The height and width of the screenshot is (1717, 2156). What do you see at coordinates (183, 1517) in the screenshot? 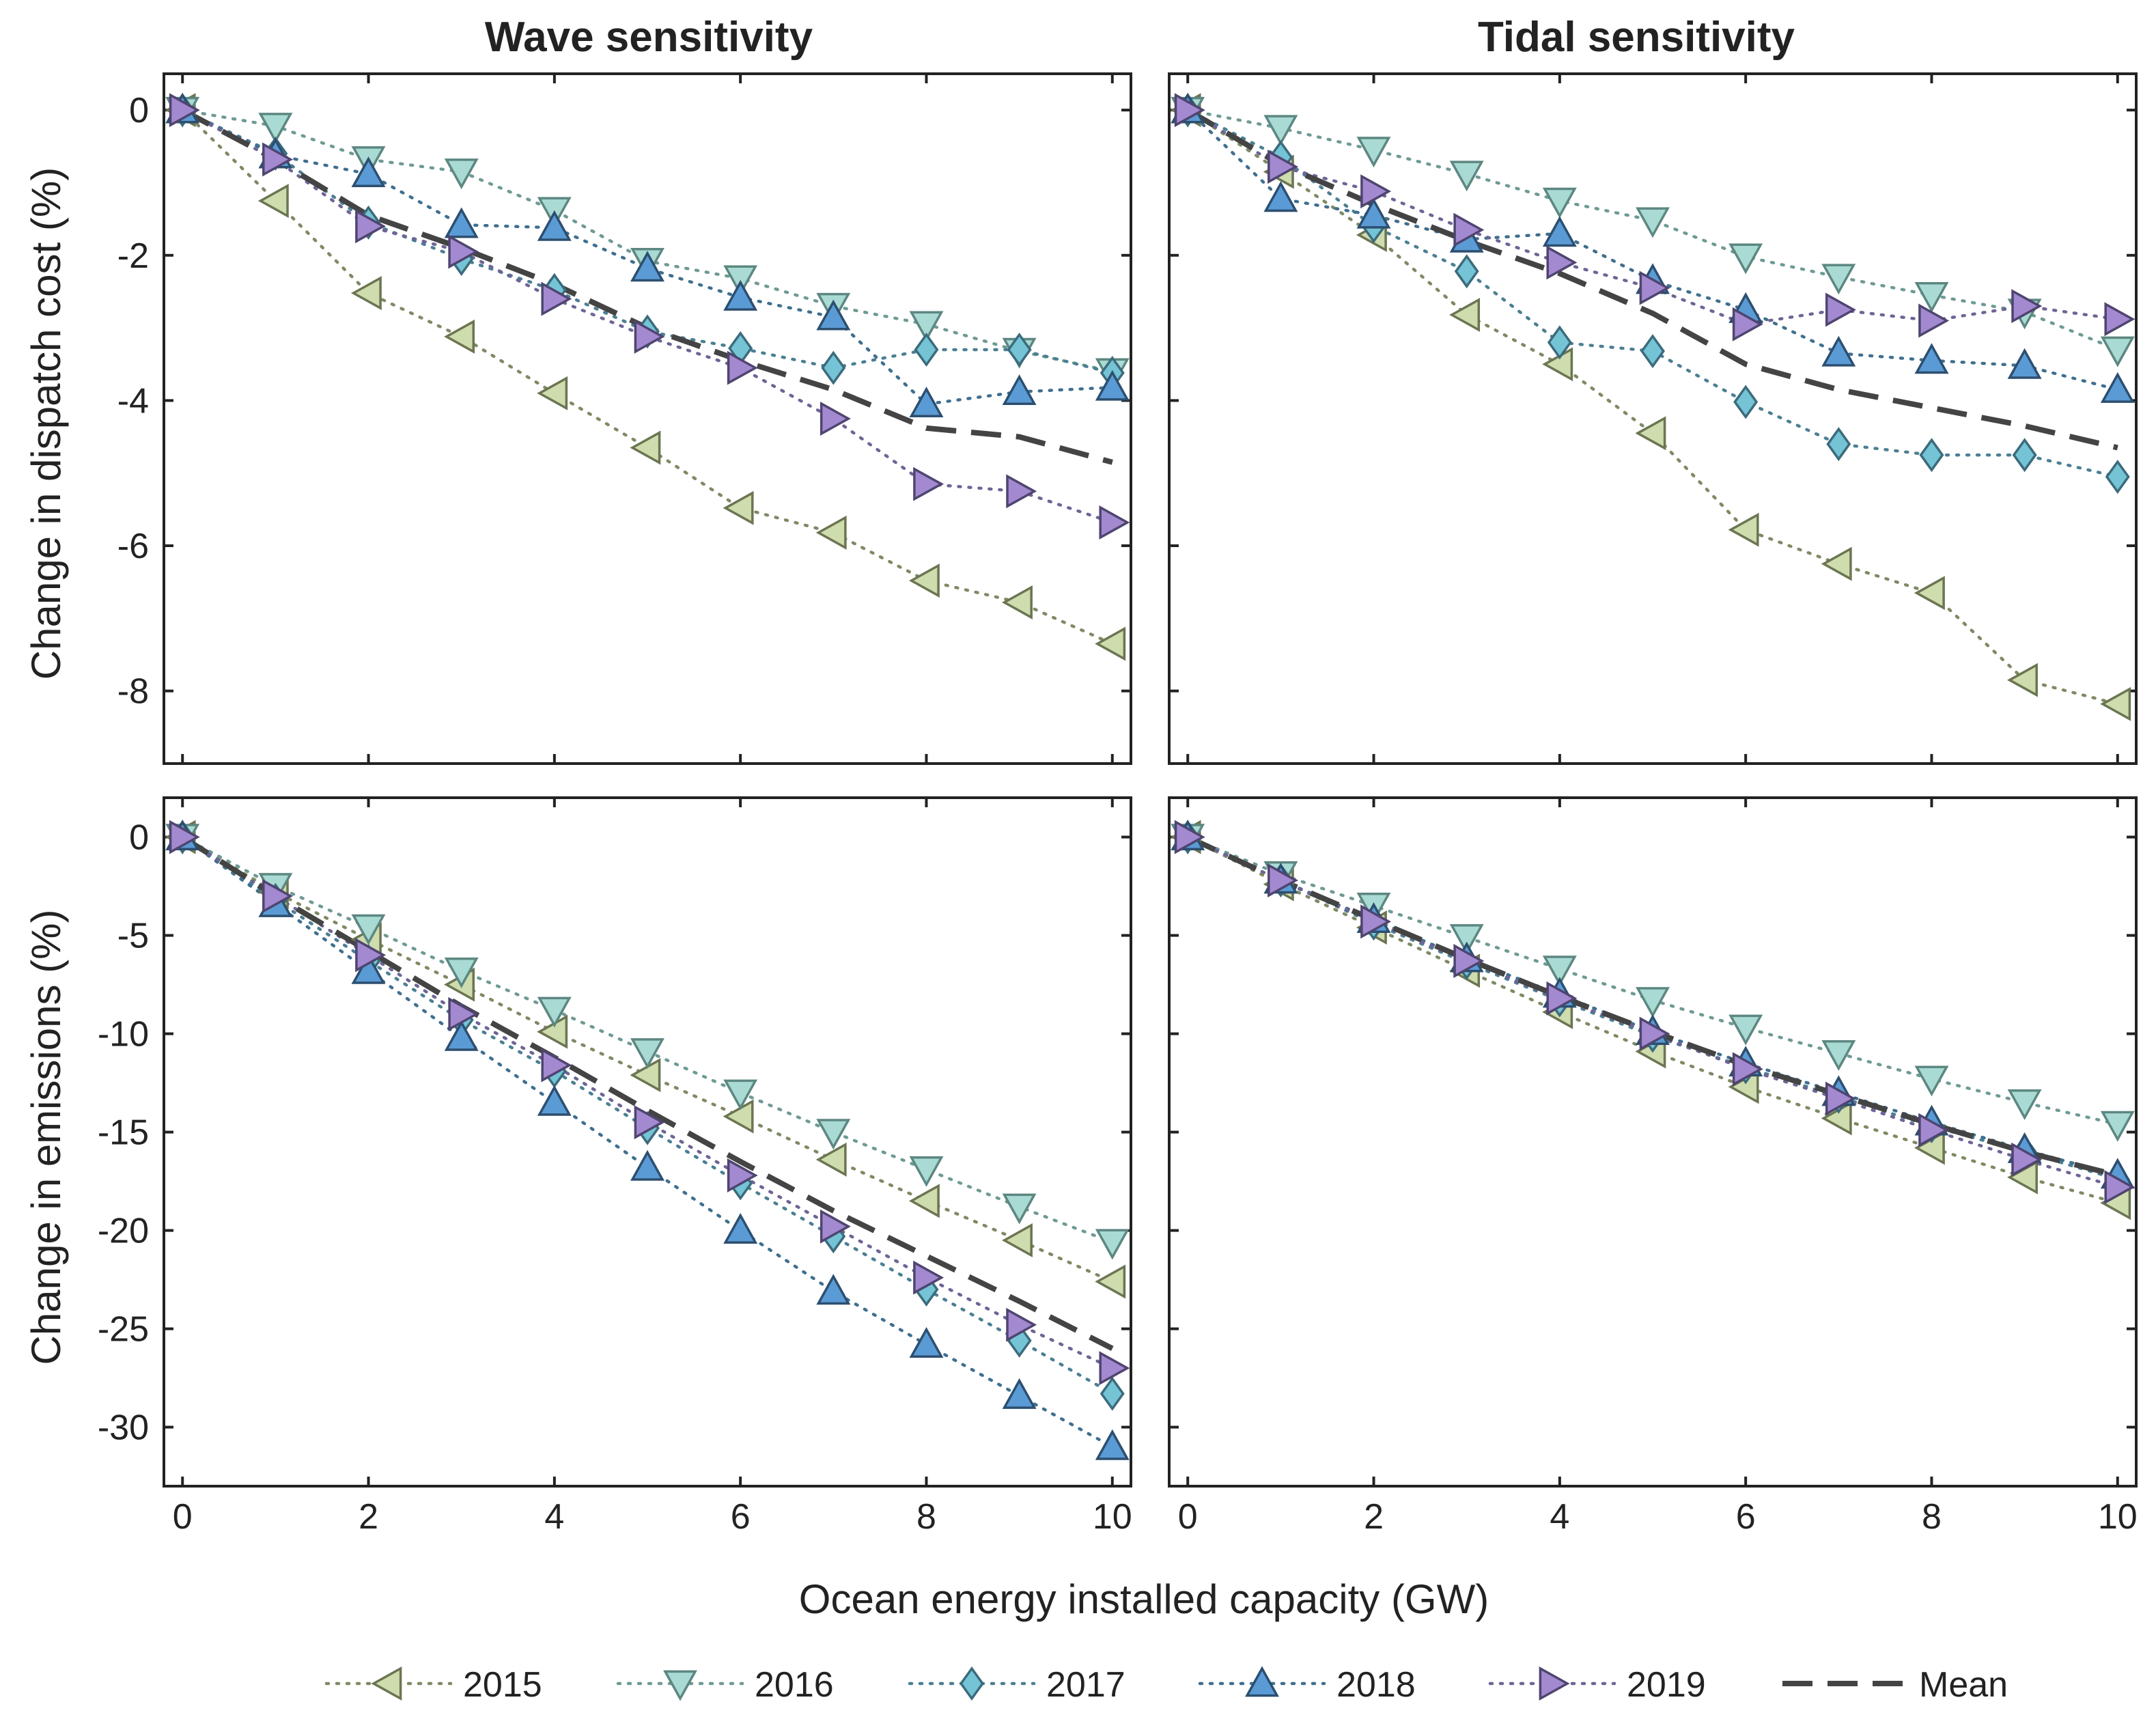
I see `x-tick-label: 0` at bounding box center [183, 1517].